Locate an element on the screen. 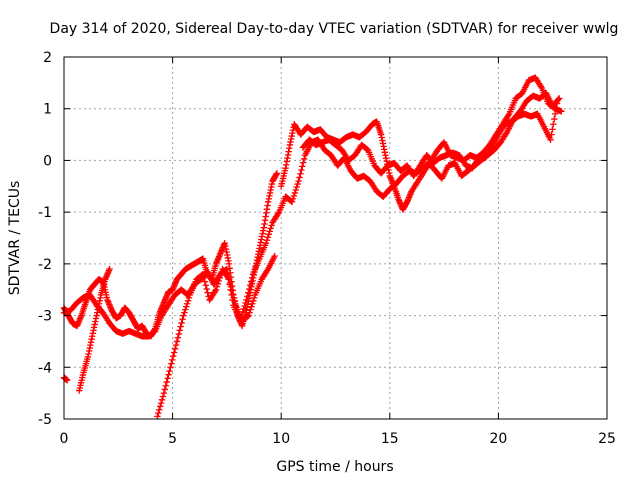 The width and height of the screenshot is (640, 480). x-axis-label: GPS time / hours is located at coordinates (334, 467).